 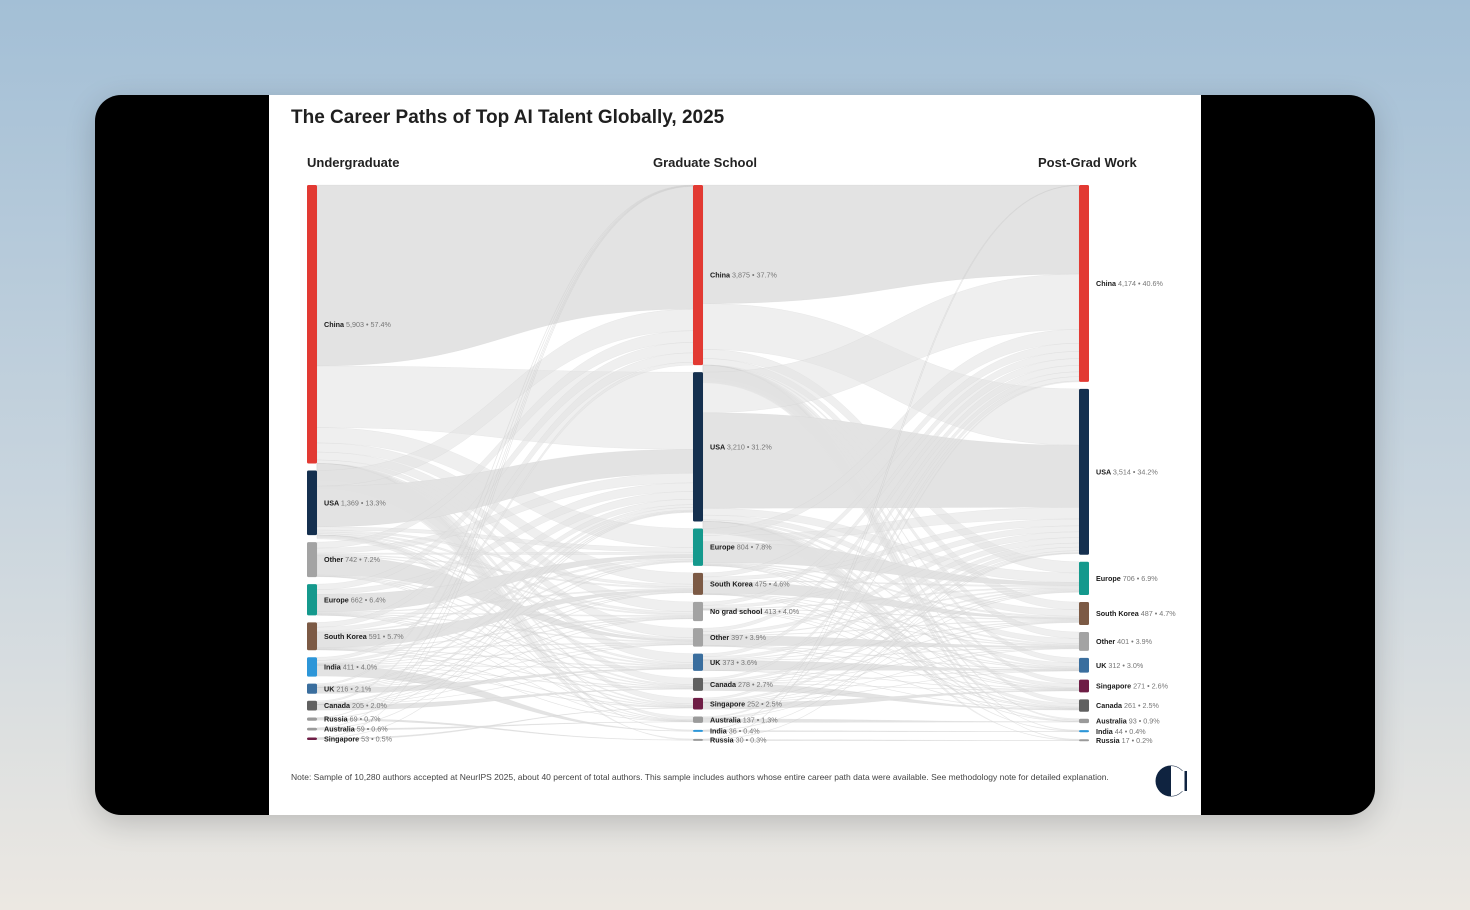 I want to click on node-post-grad-work-singapore, so click(x=1084, y=686).